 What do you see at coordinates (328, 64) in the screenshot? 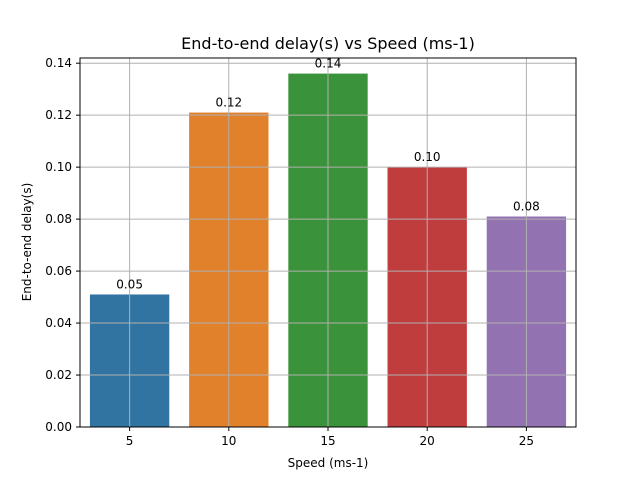
I see `bar-value-label: 0.14` at bounding box center [328, 64].